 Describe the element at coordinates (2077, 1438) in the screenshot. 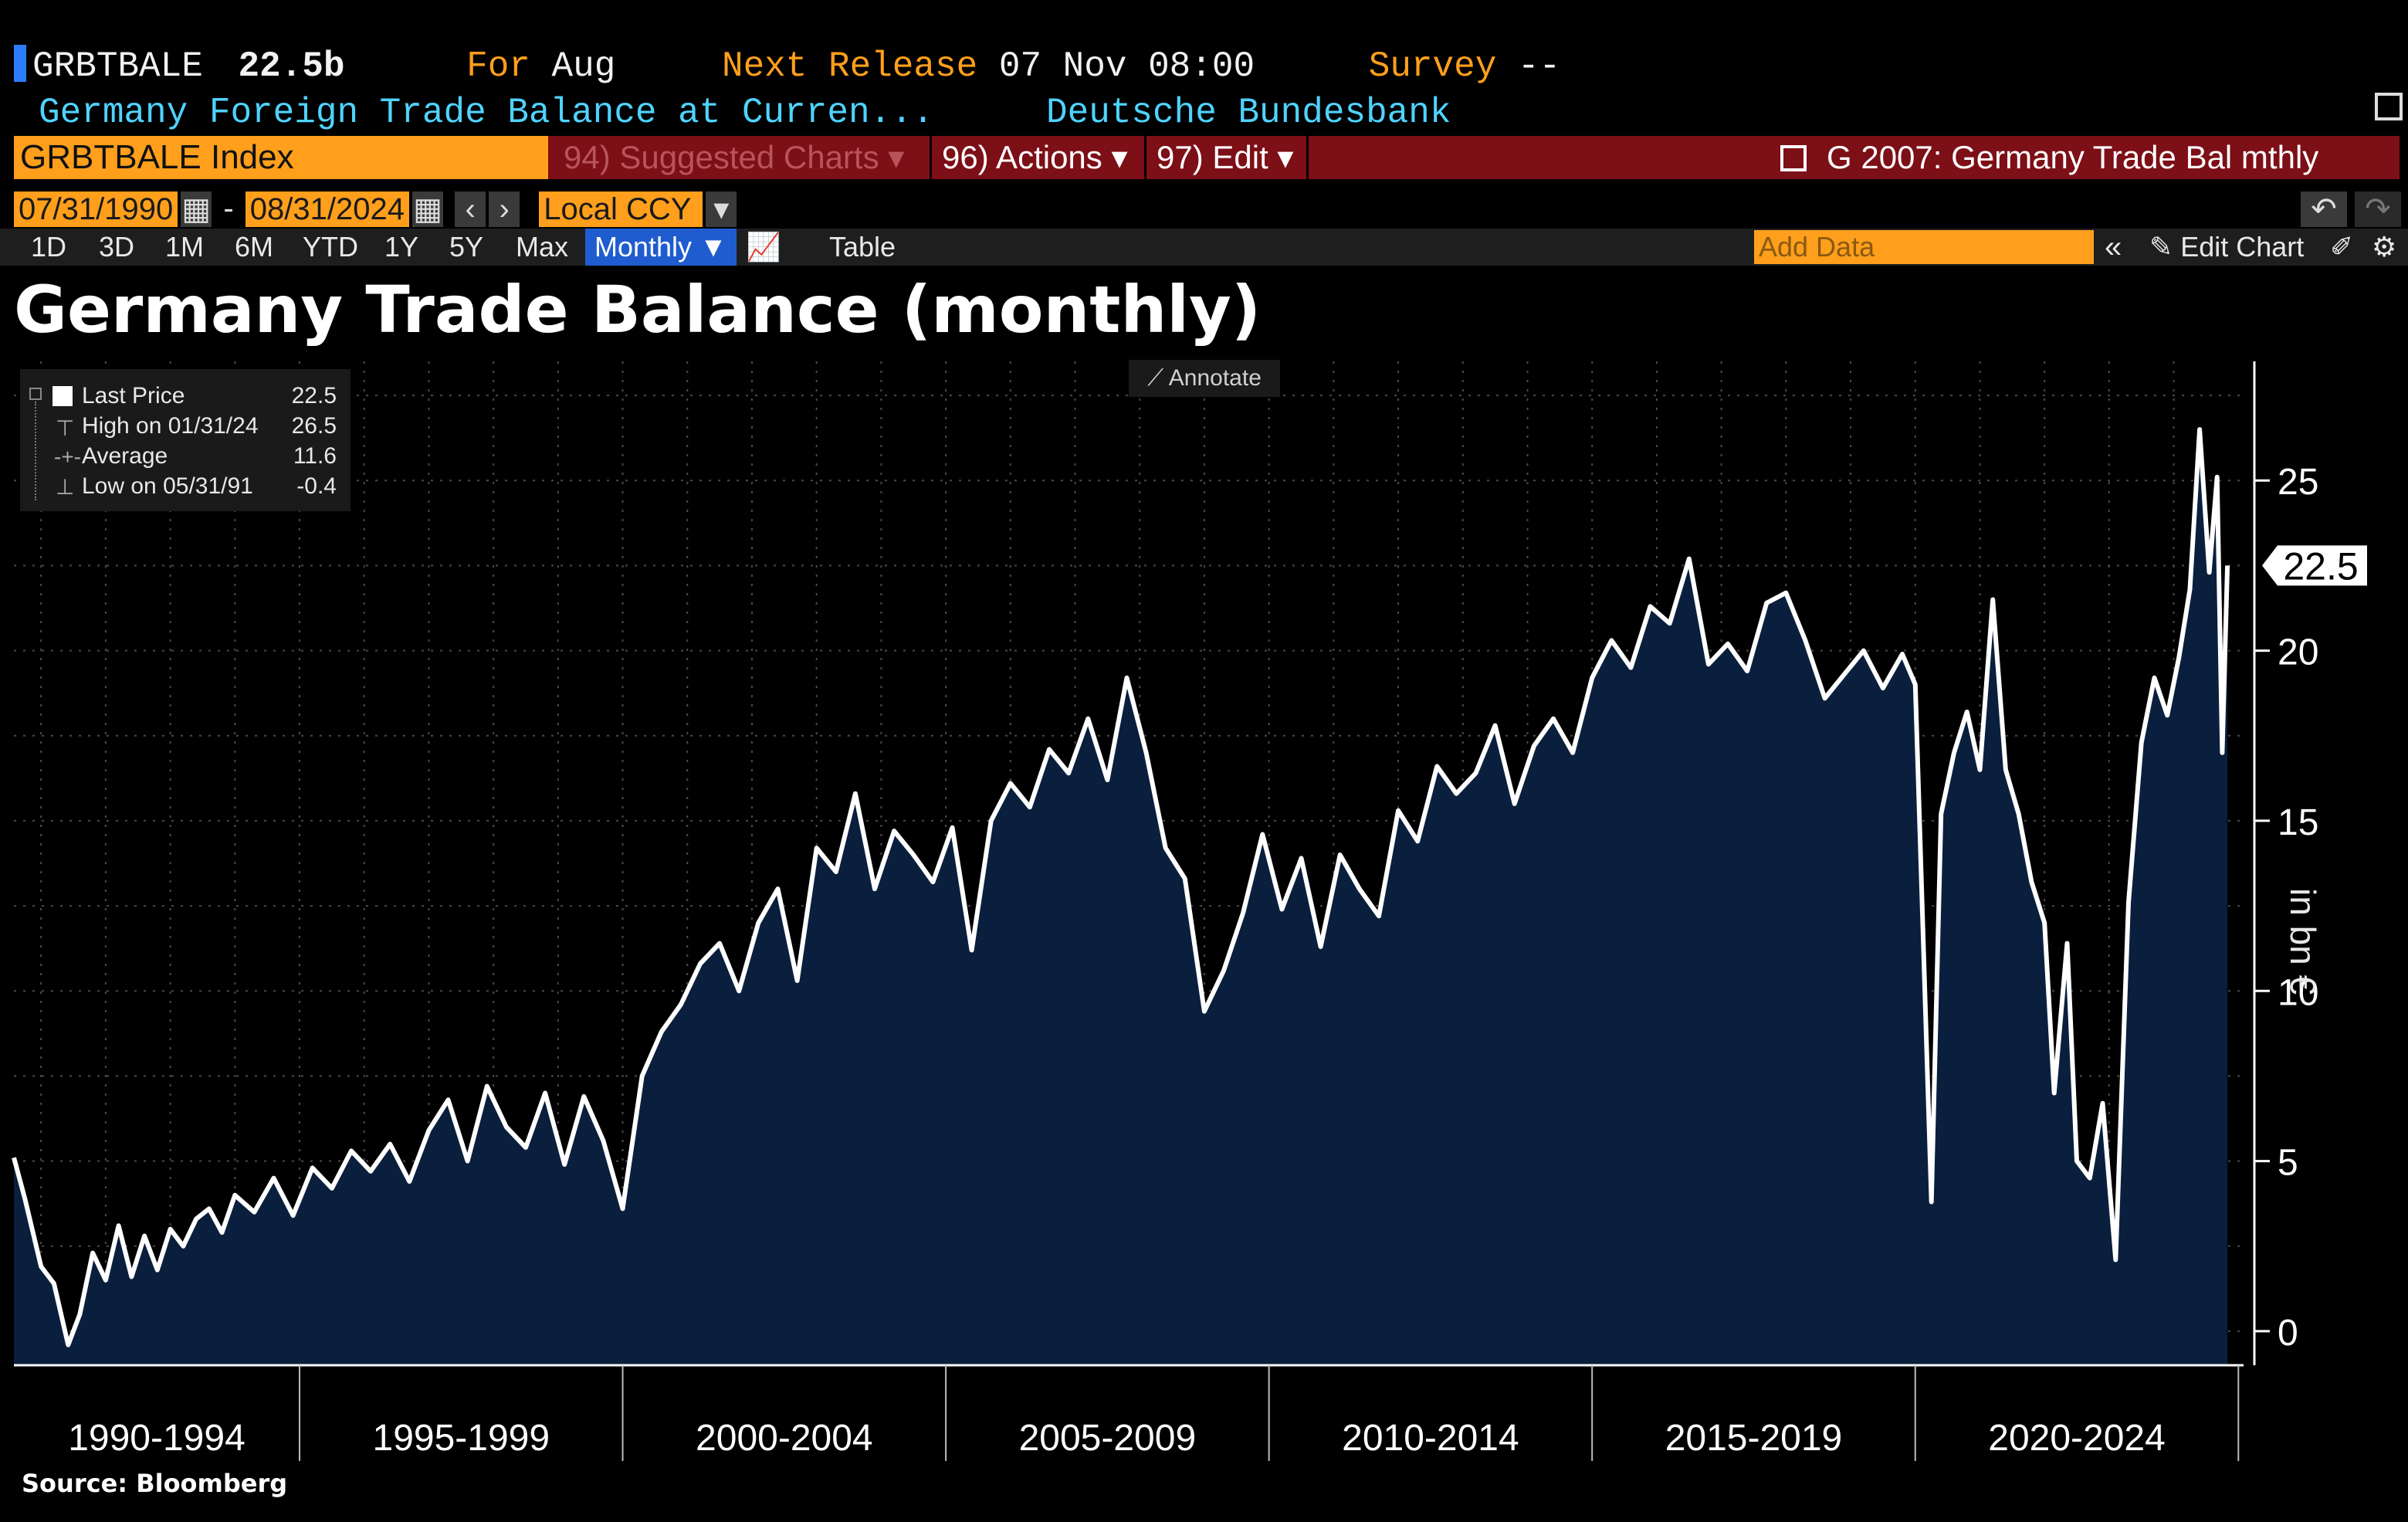

I see `x-tick-label: 2020-2024` at that location.